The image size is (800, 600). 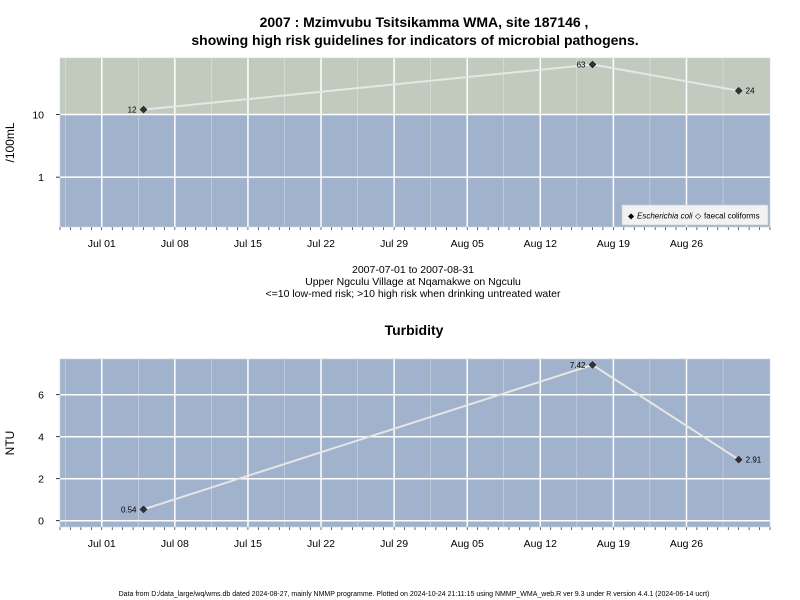 What do you see at coordinates (732, 216) in the screenshot?
I see `panel1-legend-label: faecal coliforms` at bounding box center [732, 216].